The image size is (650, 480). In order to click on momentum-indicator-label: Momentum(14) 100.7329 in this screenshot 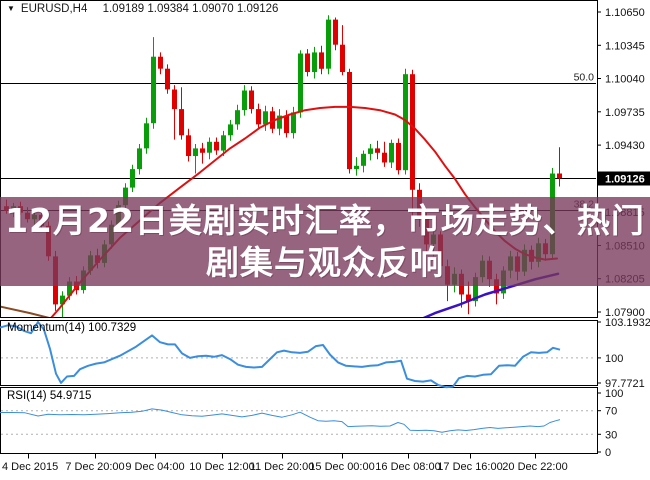, I will do `click(71, 328)`.